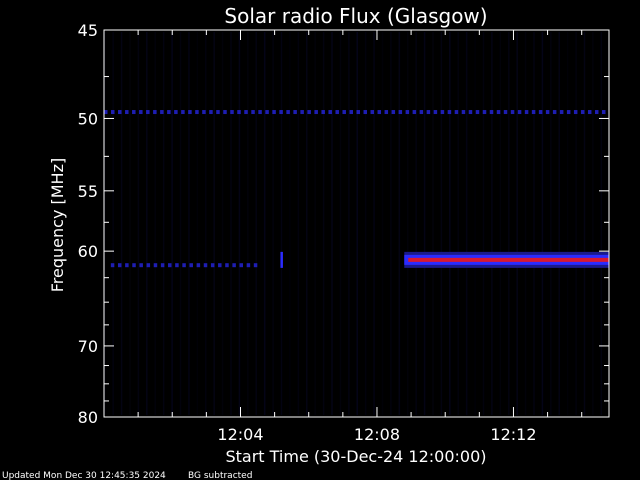 This screenshot has width=640, height=480. I want to click on y-tick-label: 80, so click(88, 417).